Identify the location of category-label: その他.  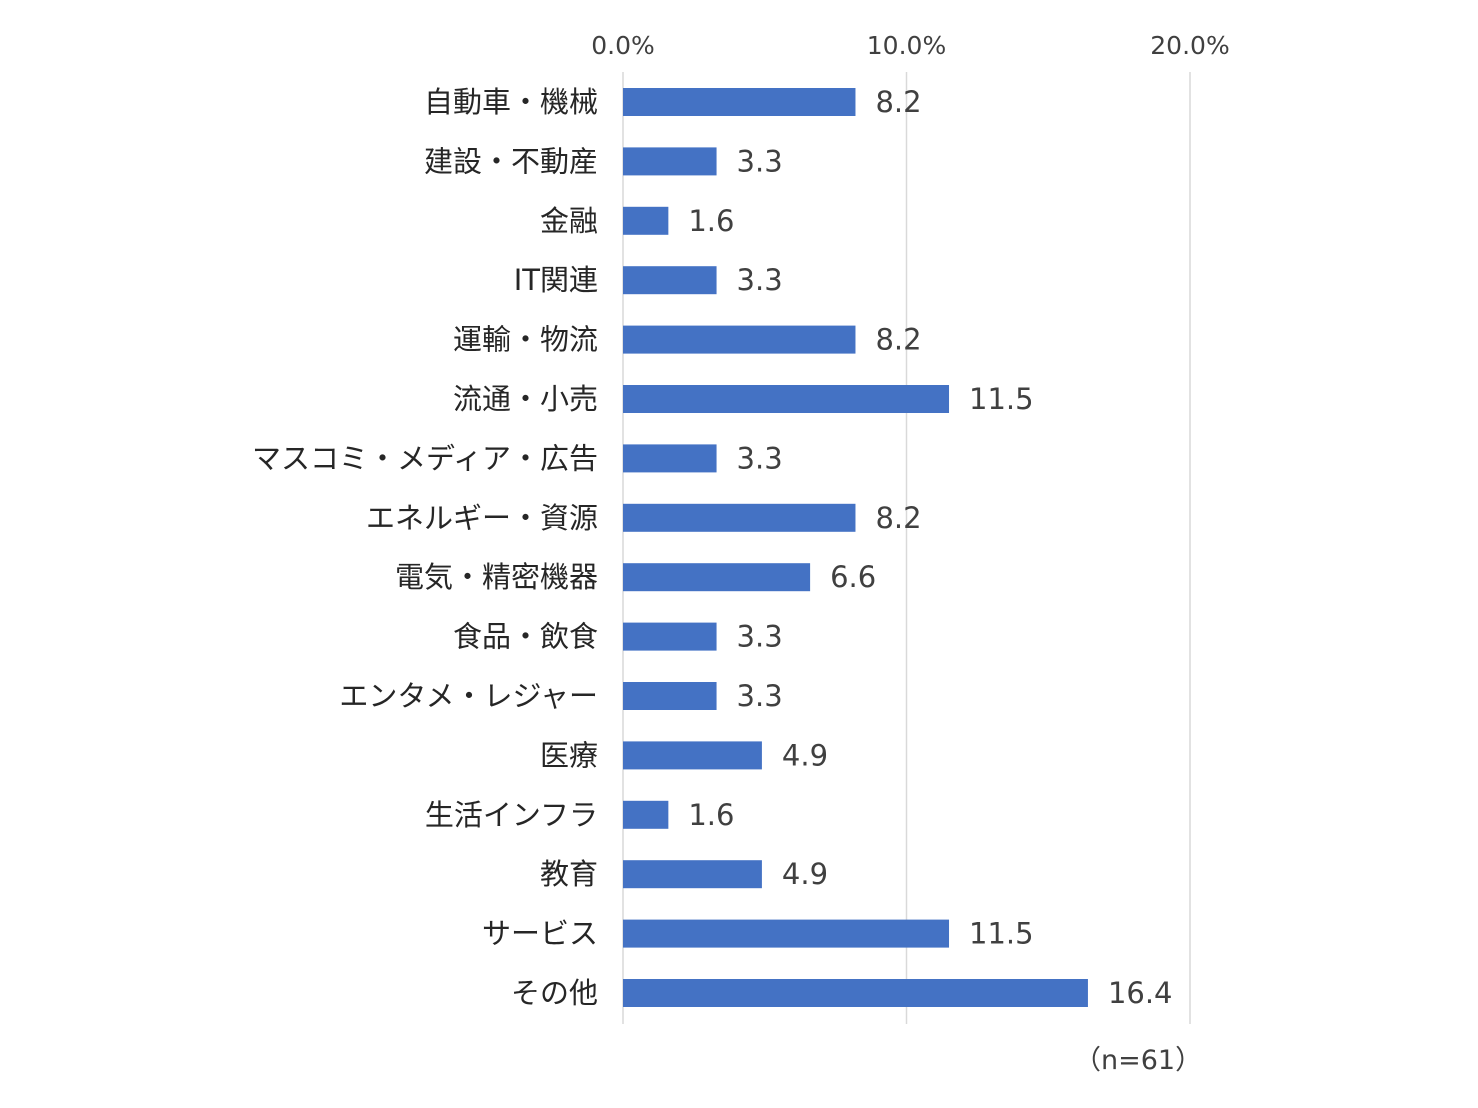
(554, 993).